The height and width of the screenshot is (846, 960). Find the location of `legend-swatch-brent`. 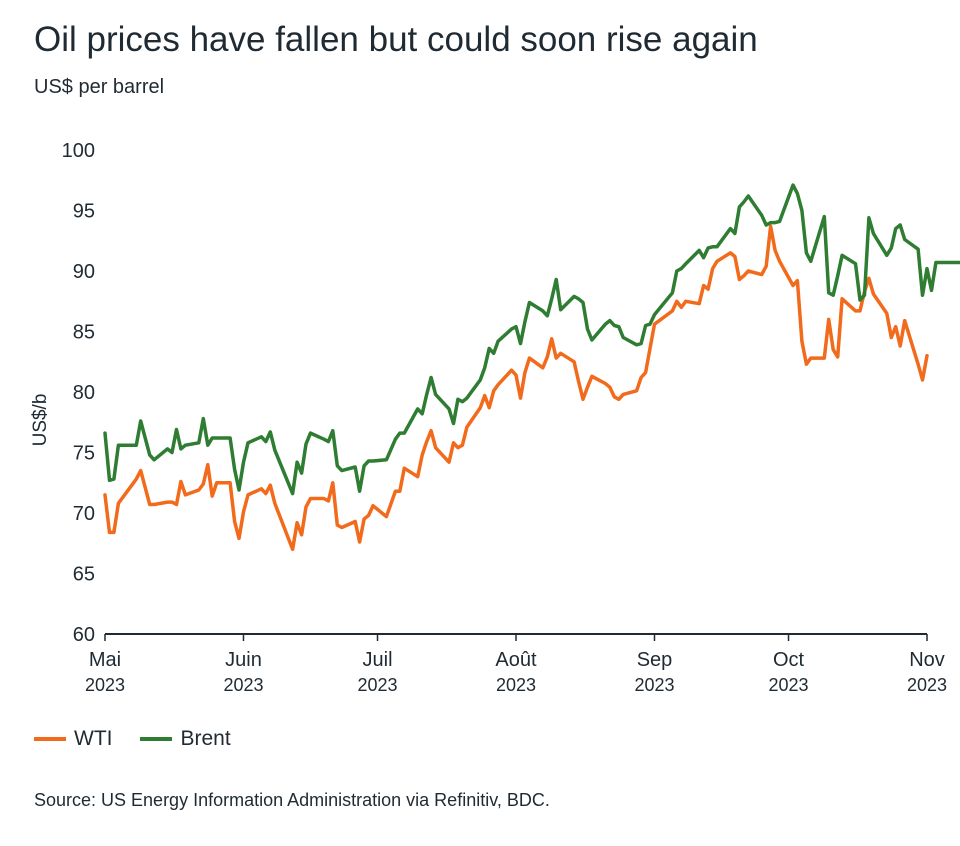

legend-swatch-brent is located at coordinates (156, 739).